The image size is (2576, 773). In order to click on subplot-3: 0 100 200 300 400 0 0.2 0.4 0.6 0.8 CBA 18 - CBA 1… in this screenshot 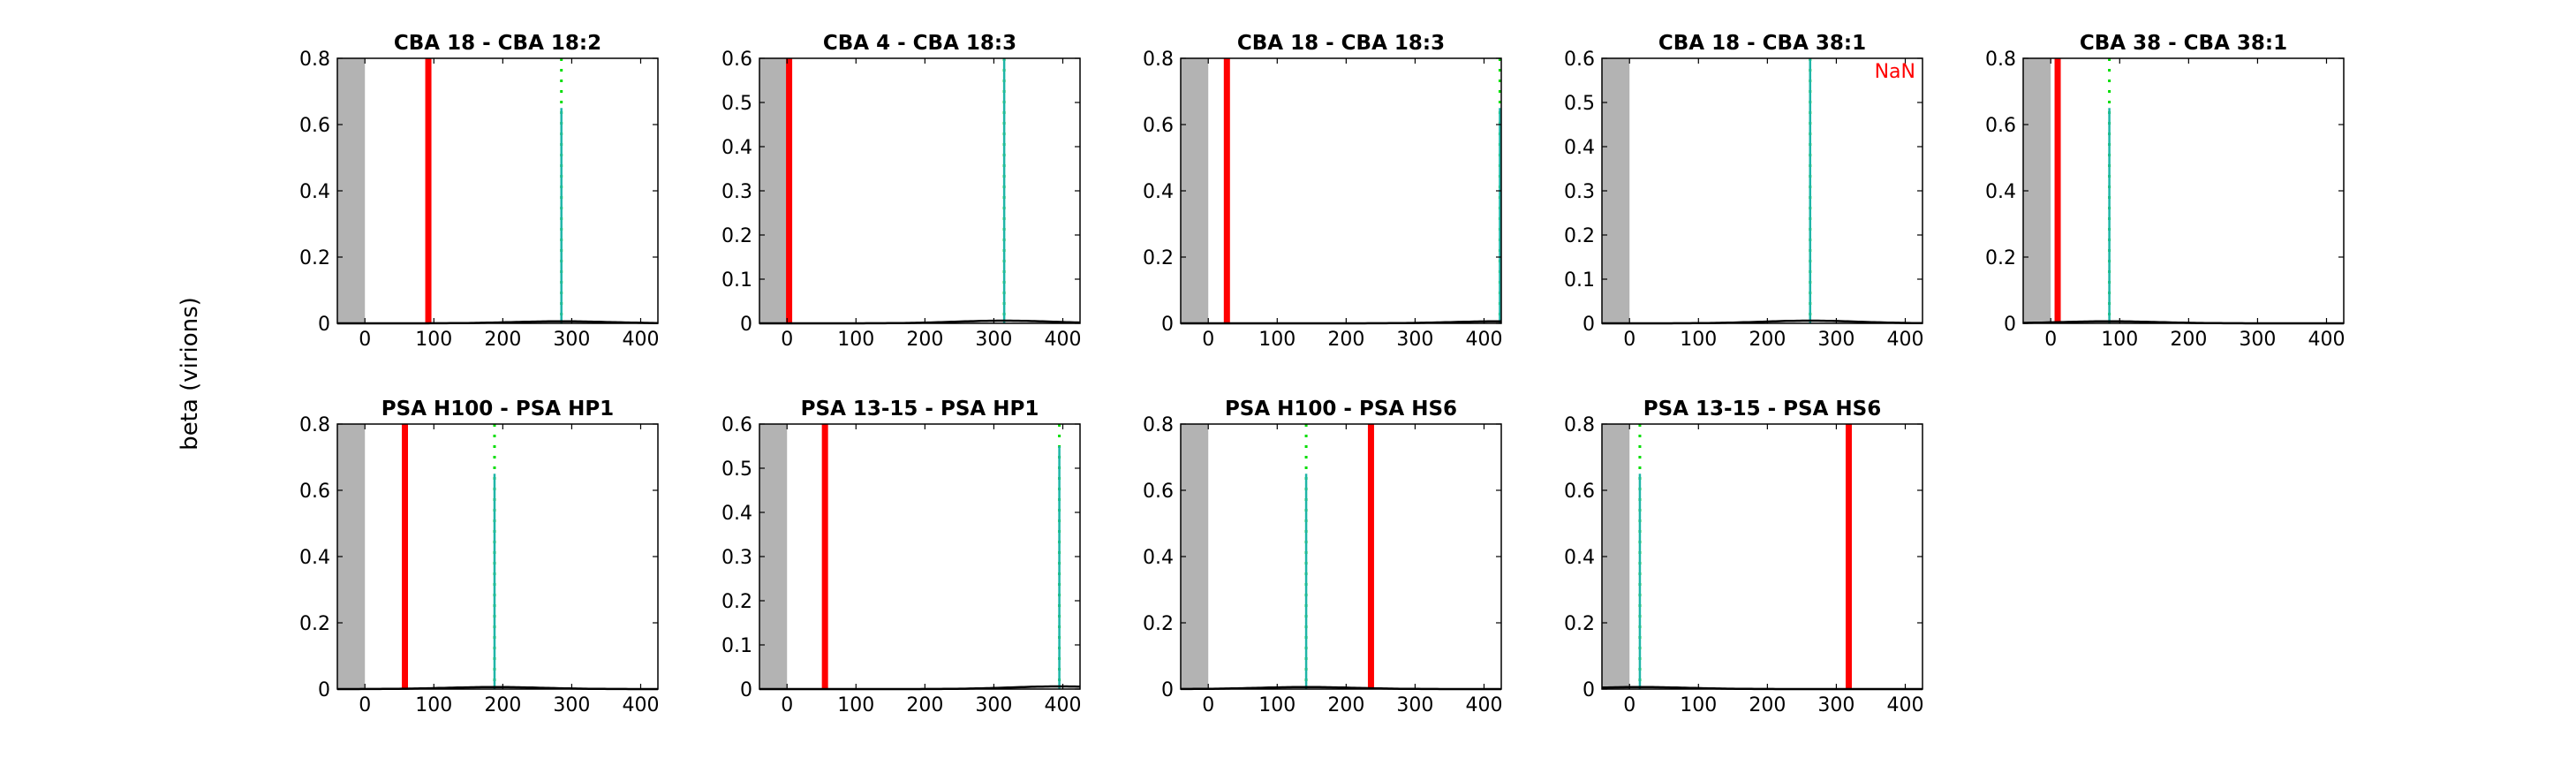, I will do `click(1322, 191)`.